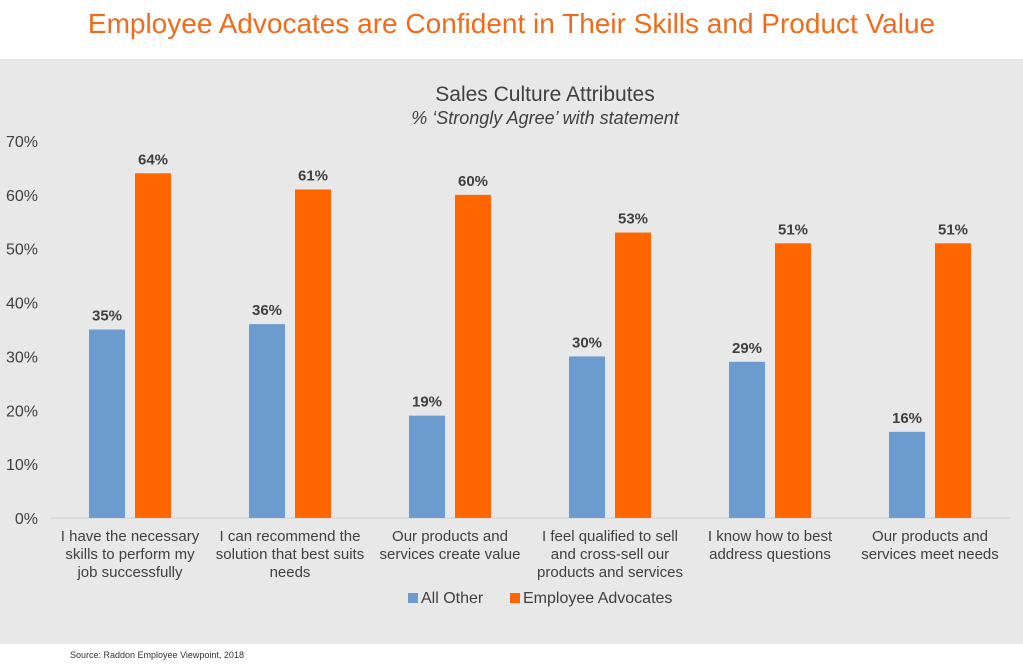  Describe the element at coordinates (610, 554) in the screenshot. I see `x-tick-label: and cross-sell our` at that location.